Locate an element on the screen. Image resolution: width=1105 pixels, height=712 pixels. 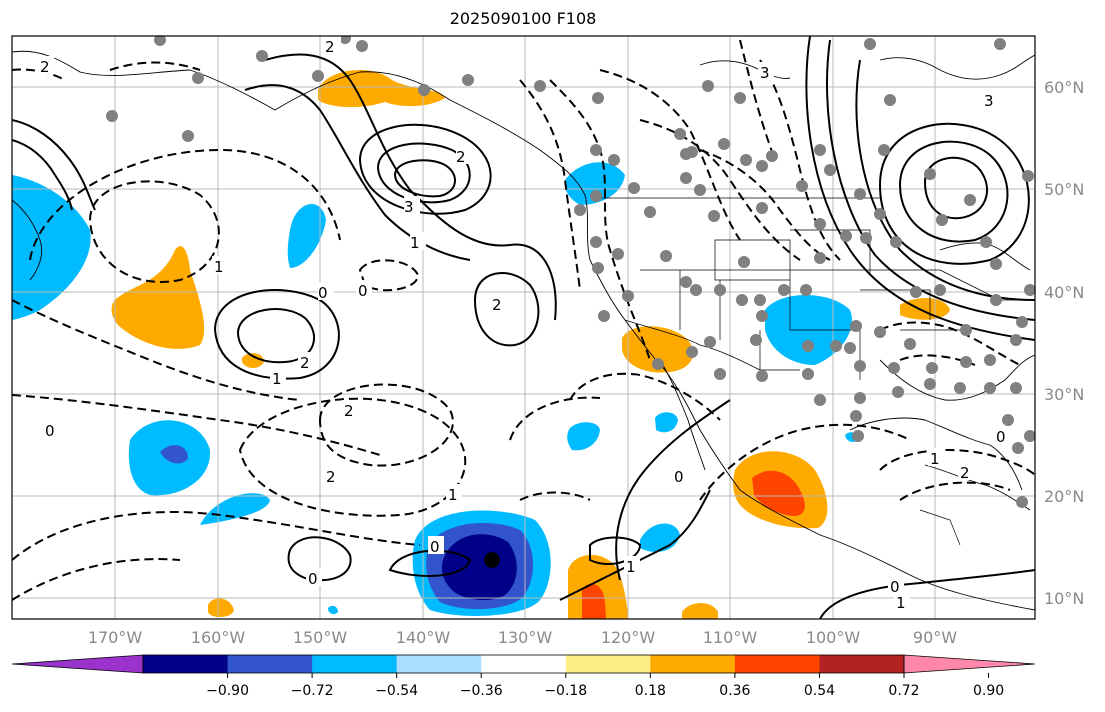
lon-label: 150°W is located at coordinates (320, 637).